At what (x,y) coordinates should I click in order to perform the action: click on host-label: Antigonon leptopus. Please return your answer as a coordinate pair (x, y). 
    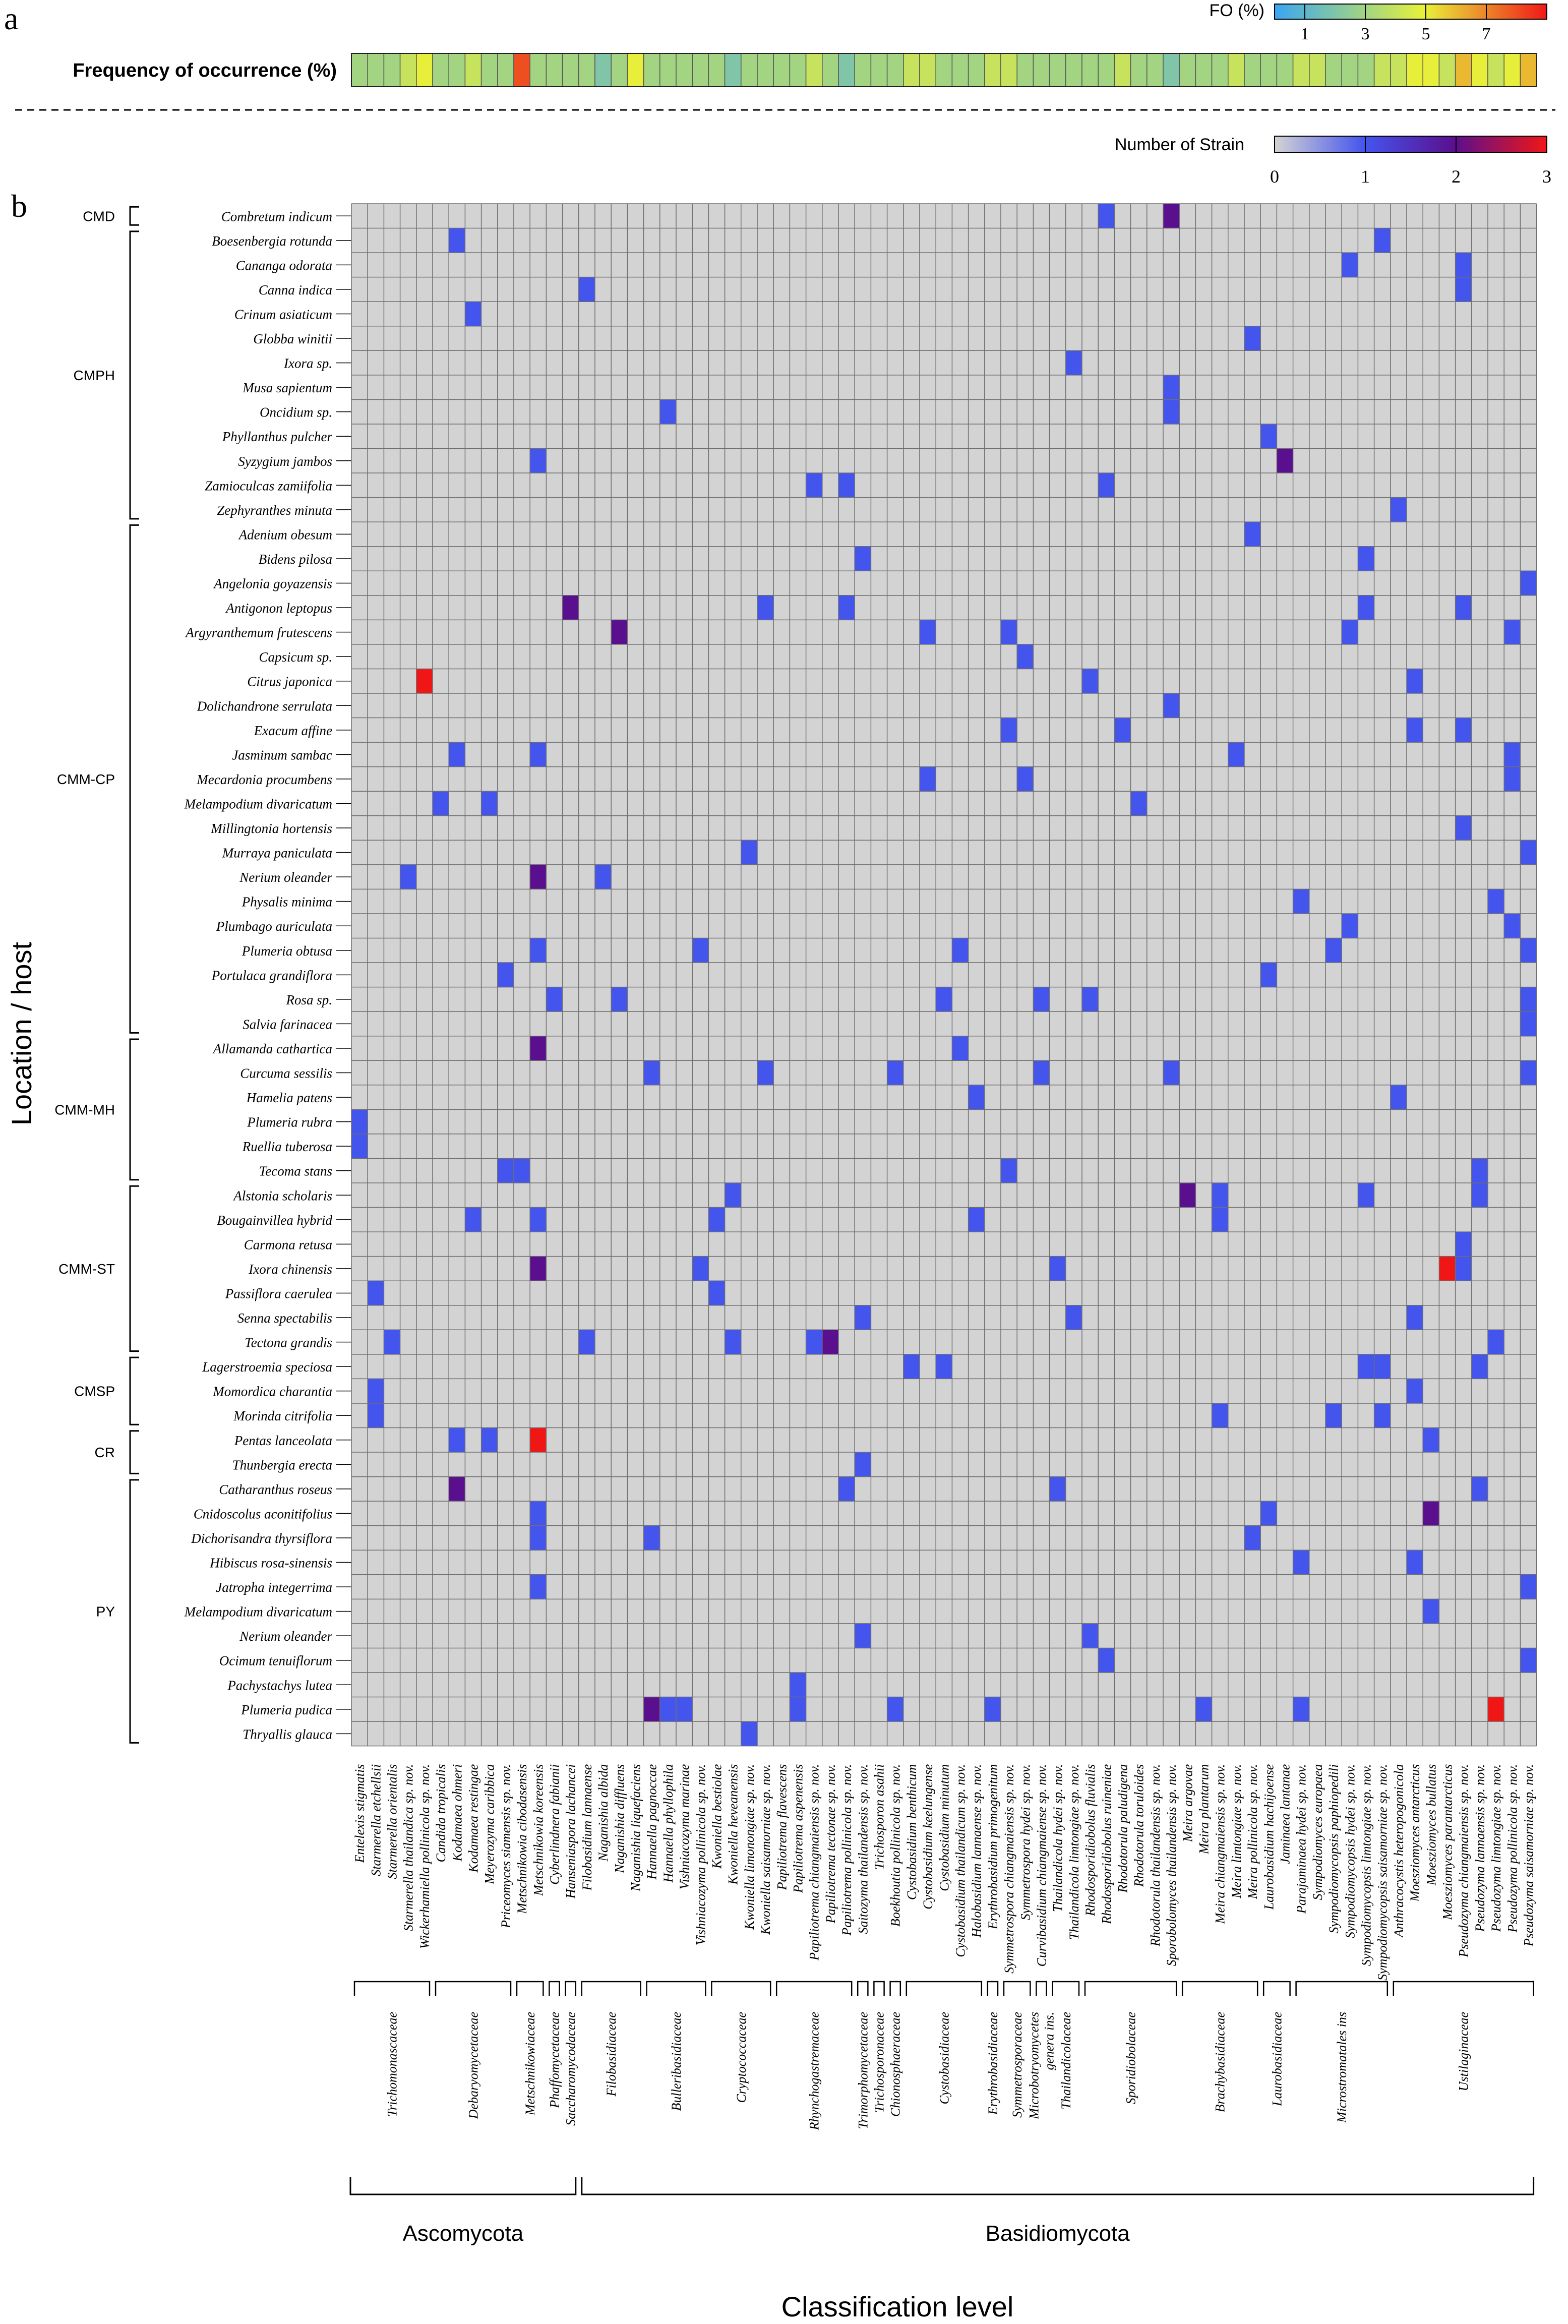
    Looking at the image, I should click on (278, 608).